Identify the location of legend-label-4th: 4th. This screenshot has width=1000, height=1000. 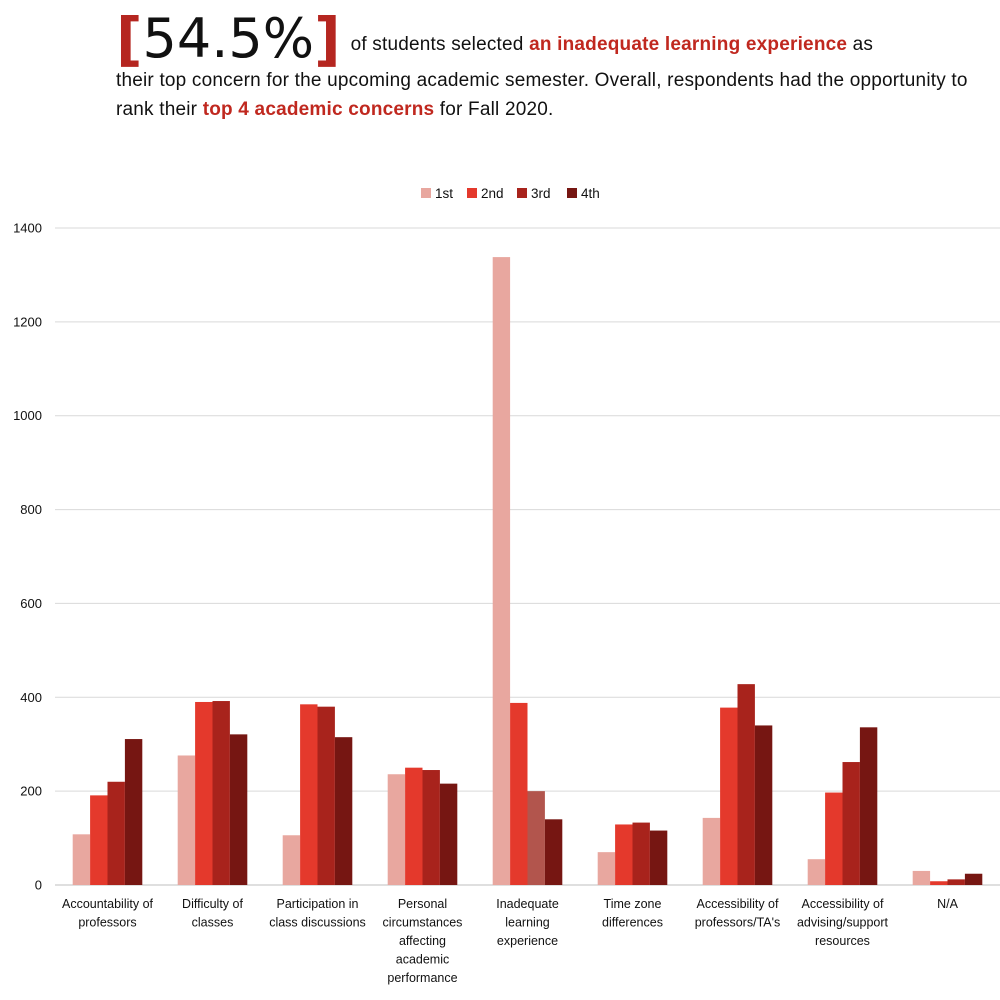
(590, 193).